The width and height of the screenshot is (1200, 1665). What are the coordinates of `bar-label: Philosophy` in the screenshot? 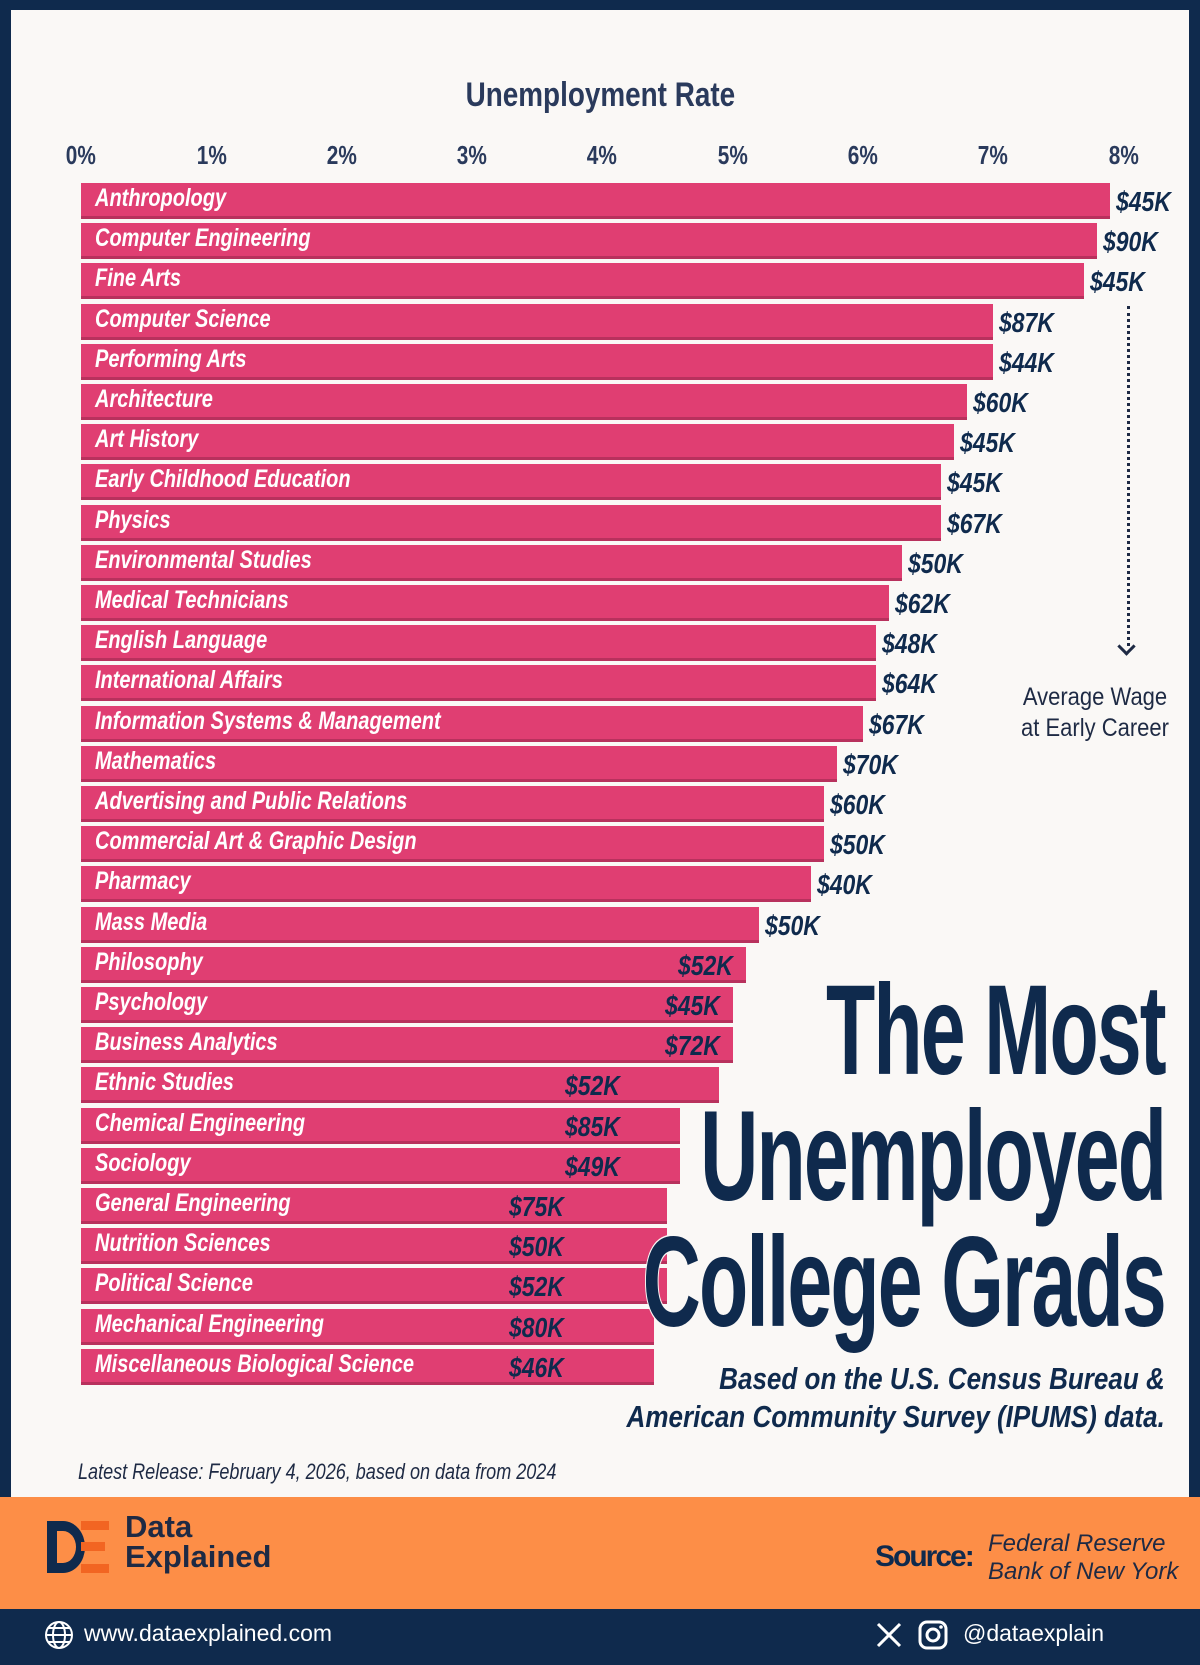 It's located at (149, 961).